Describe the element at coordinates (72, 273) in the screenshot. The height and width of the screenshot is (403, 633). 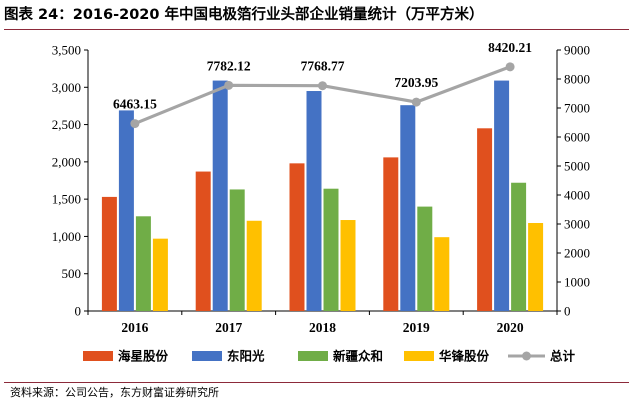
I see `left-tick-label: 500` at that location.